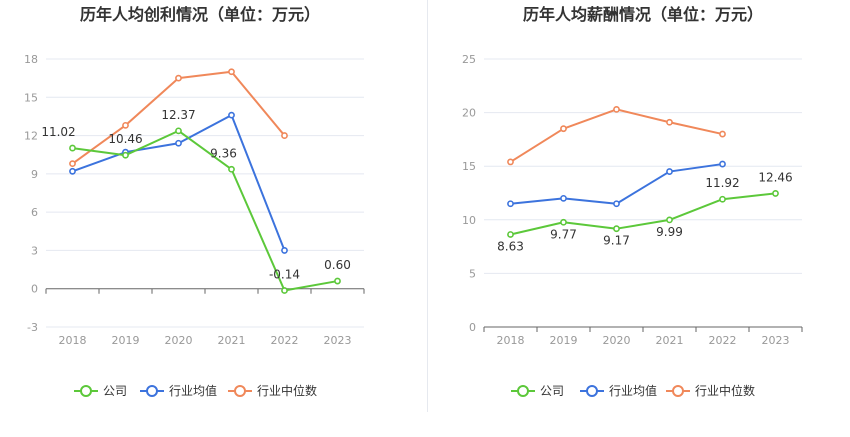 Image resolution: width=850 pixels, height=437 pixels. Describe the element at coordinates (178, 115) in the screenshot. I see `data-label: 12.37` at that location.